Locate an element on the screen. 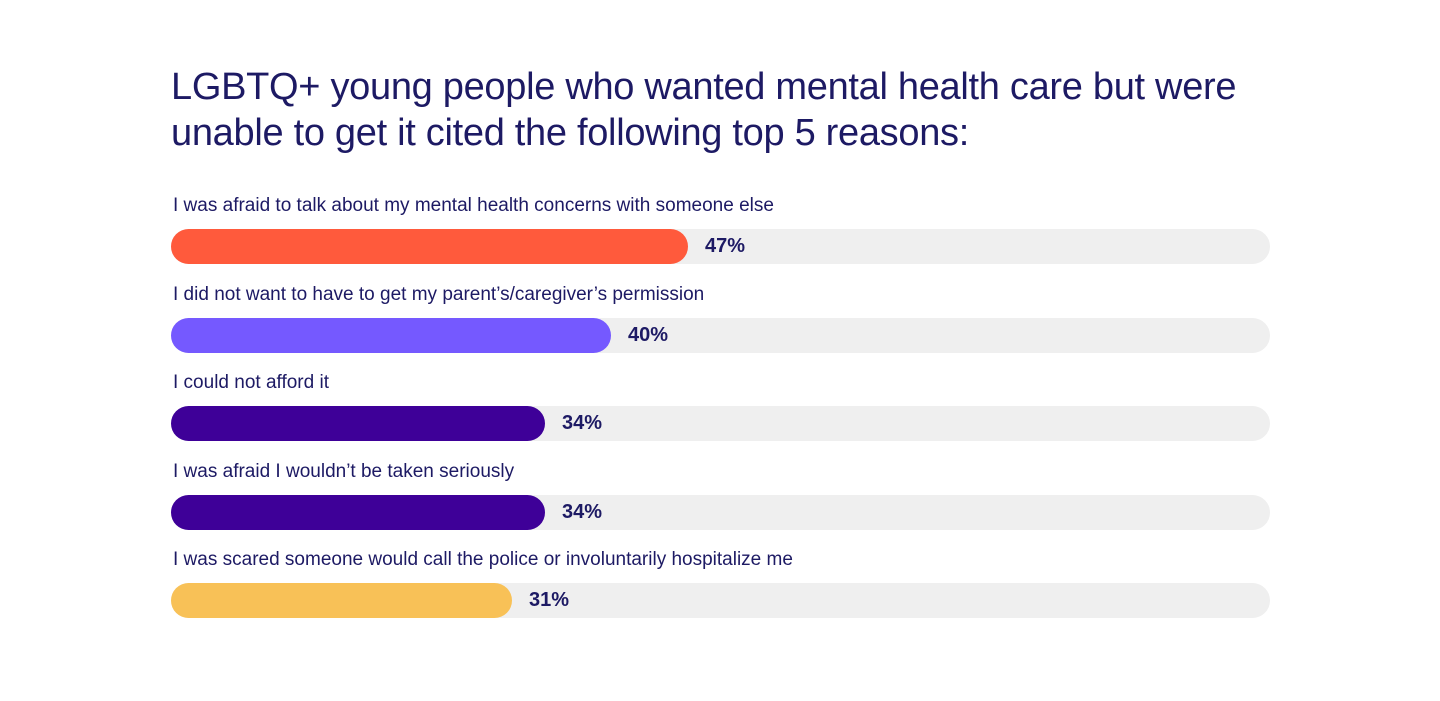 The width and height of the screenshot is (1440, 701). value-label: 40% is located at coordinates (648, 334).